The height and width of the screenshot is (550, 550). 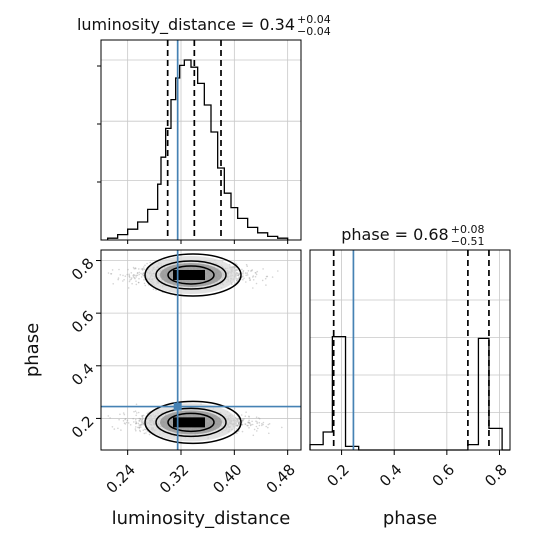 I want to click on phase-histogram, so click(x=409, y=393).